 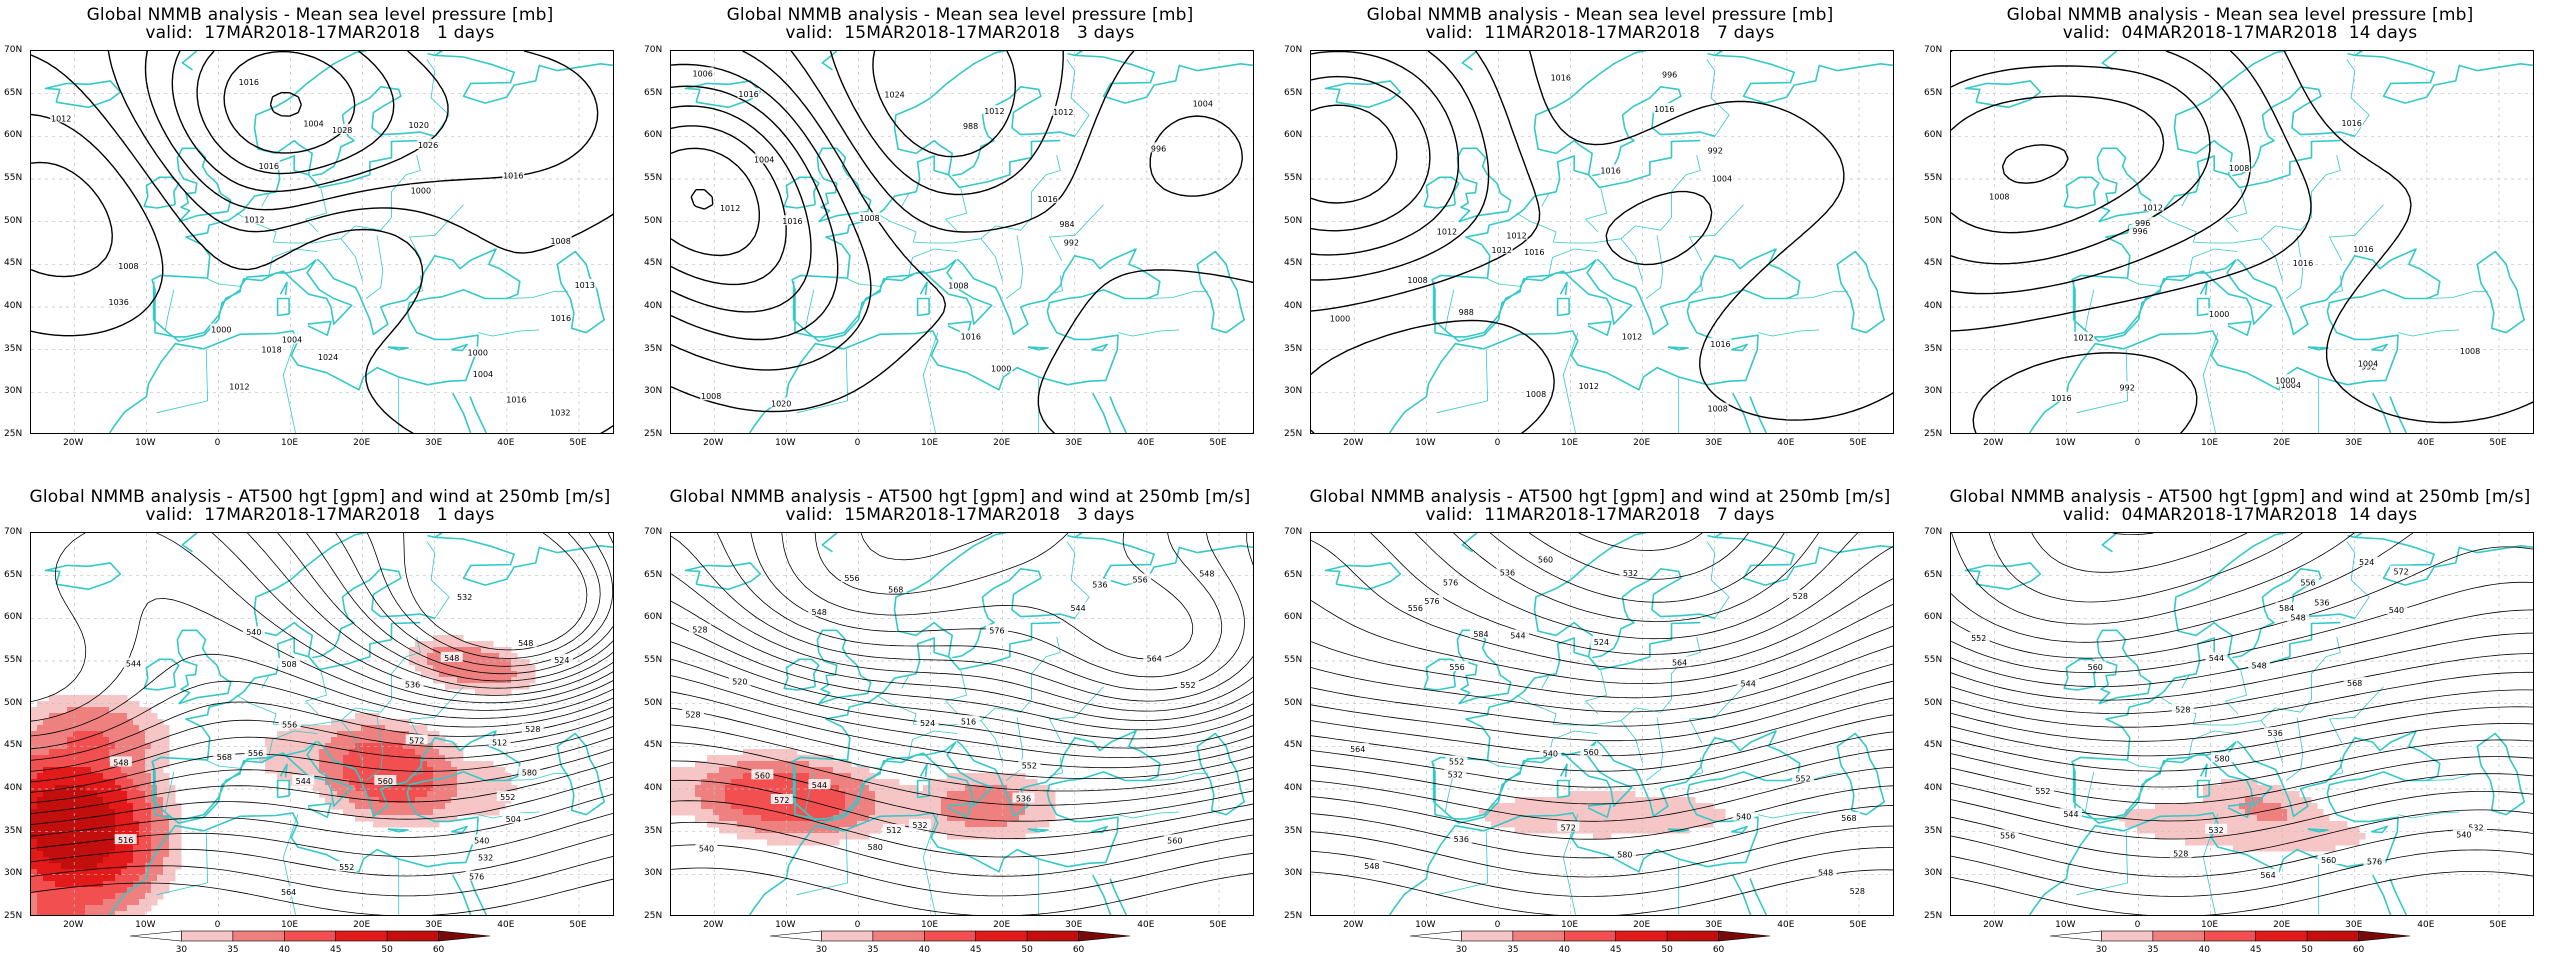 What do you see at coordinates (560, 413) in the screenshot?
I see `isoline-value: 1032` at bounding box center [560, 413].